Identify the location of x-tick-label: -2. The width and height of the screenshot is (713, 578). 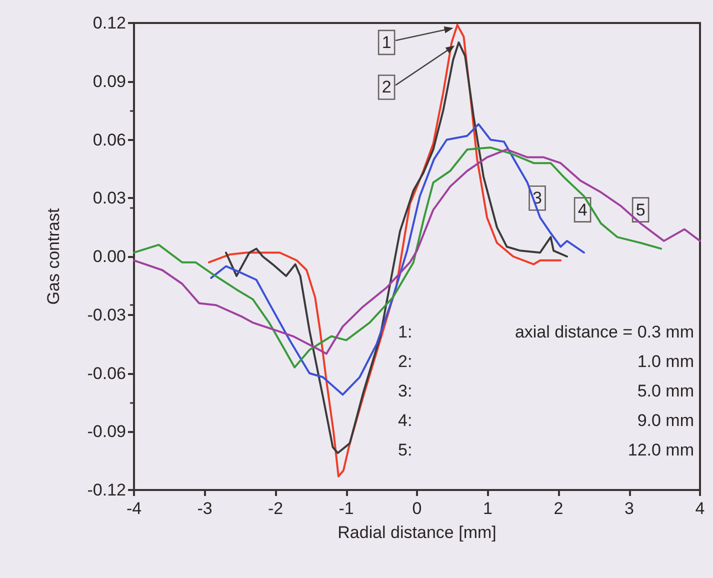
(276, 508).